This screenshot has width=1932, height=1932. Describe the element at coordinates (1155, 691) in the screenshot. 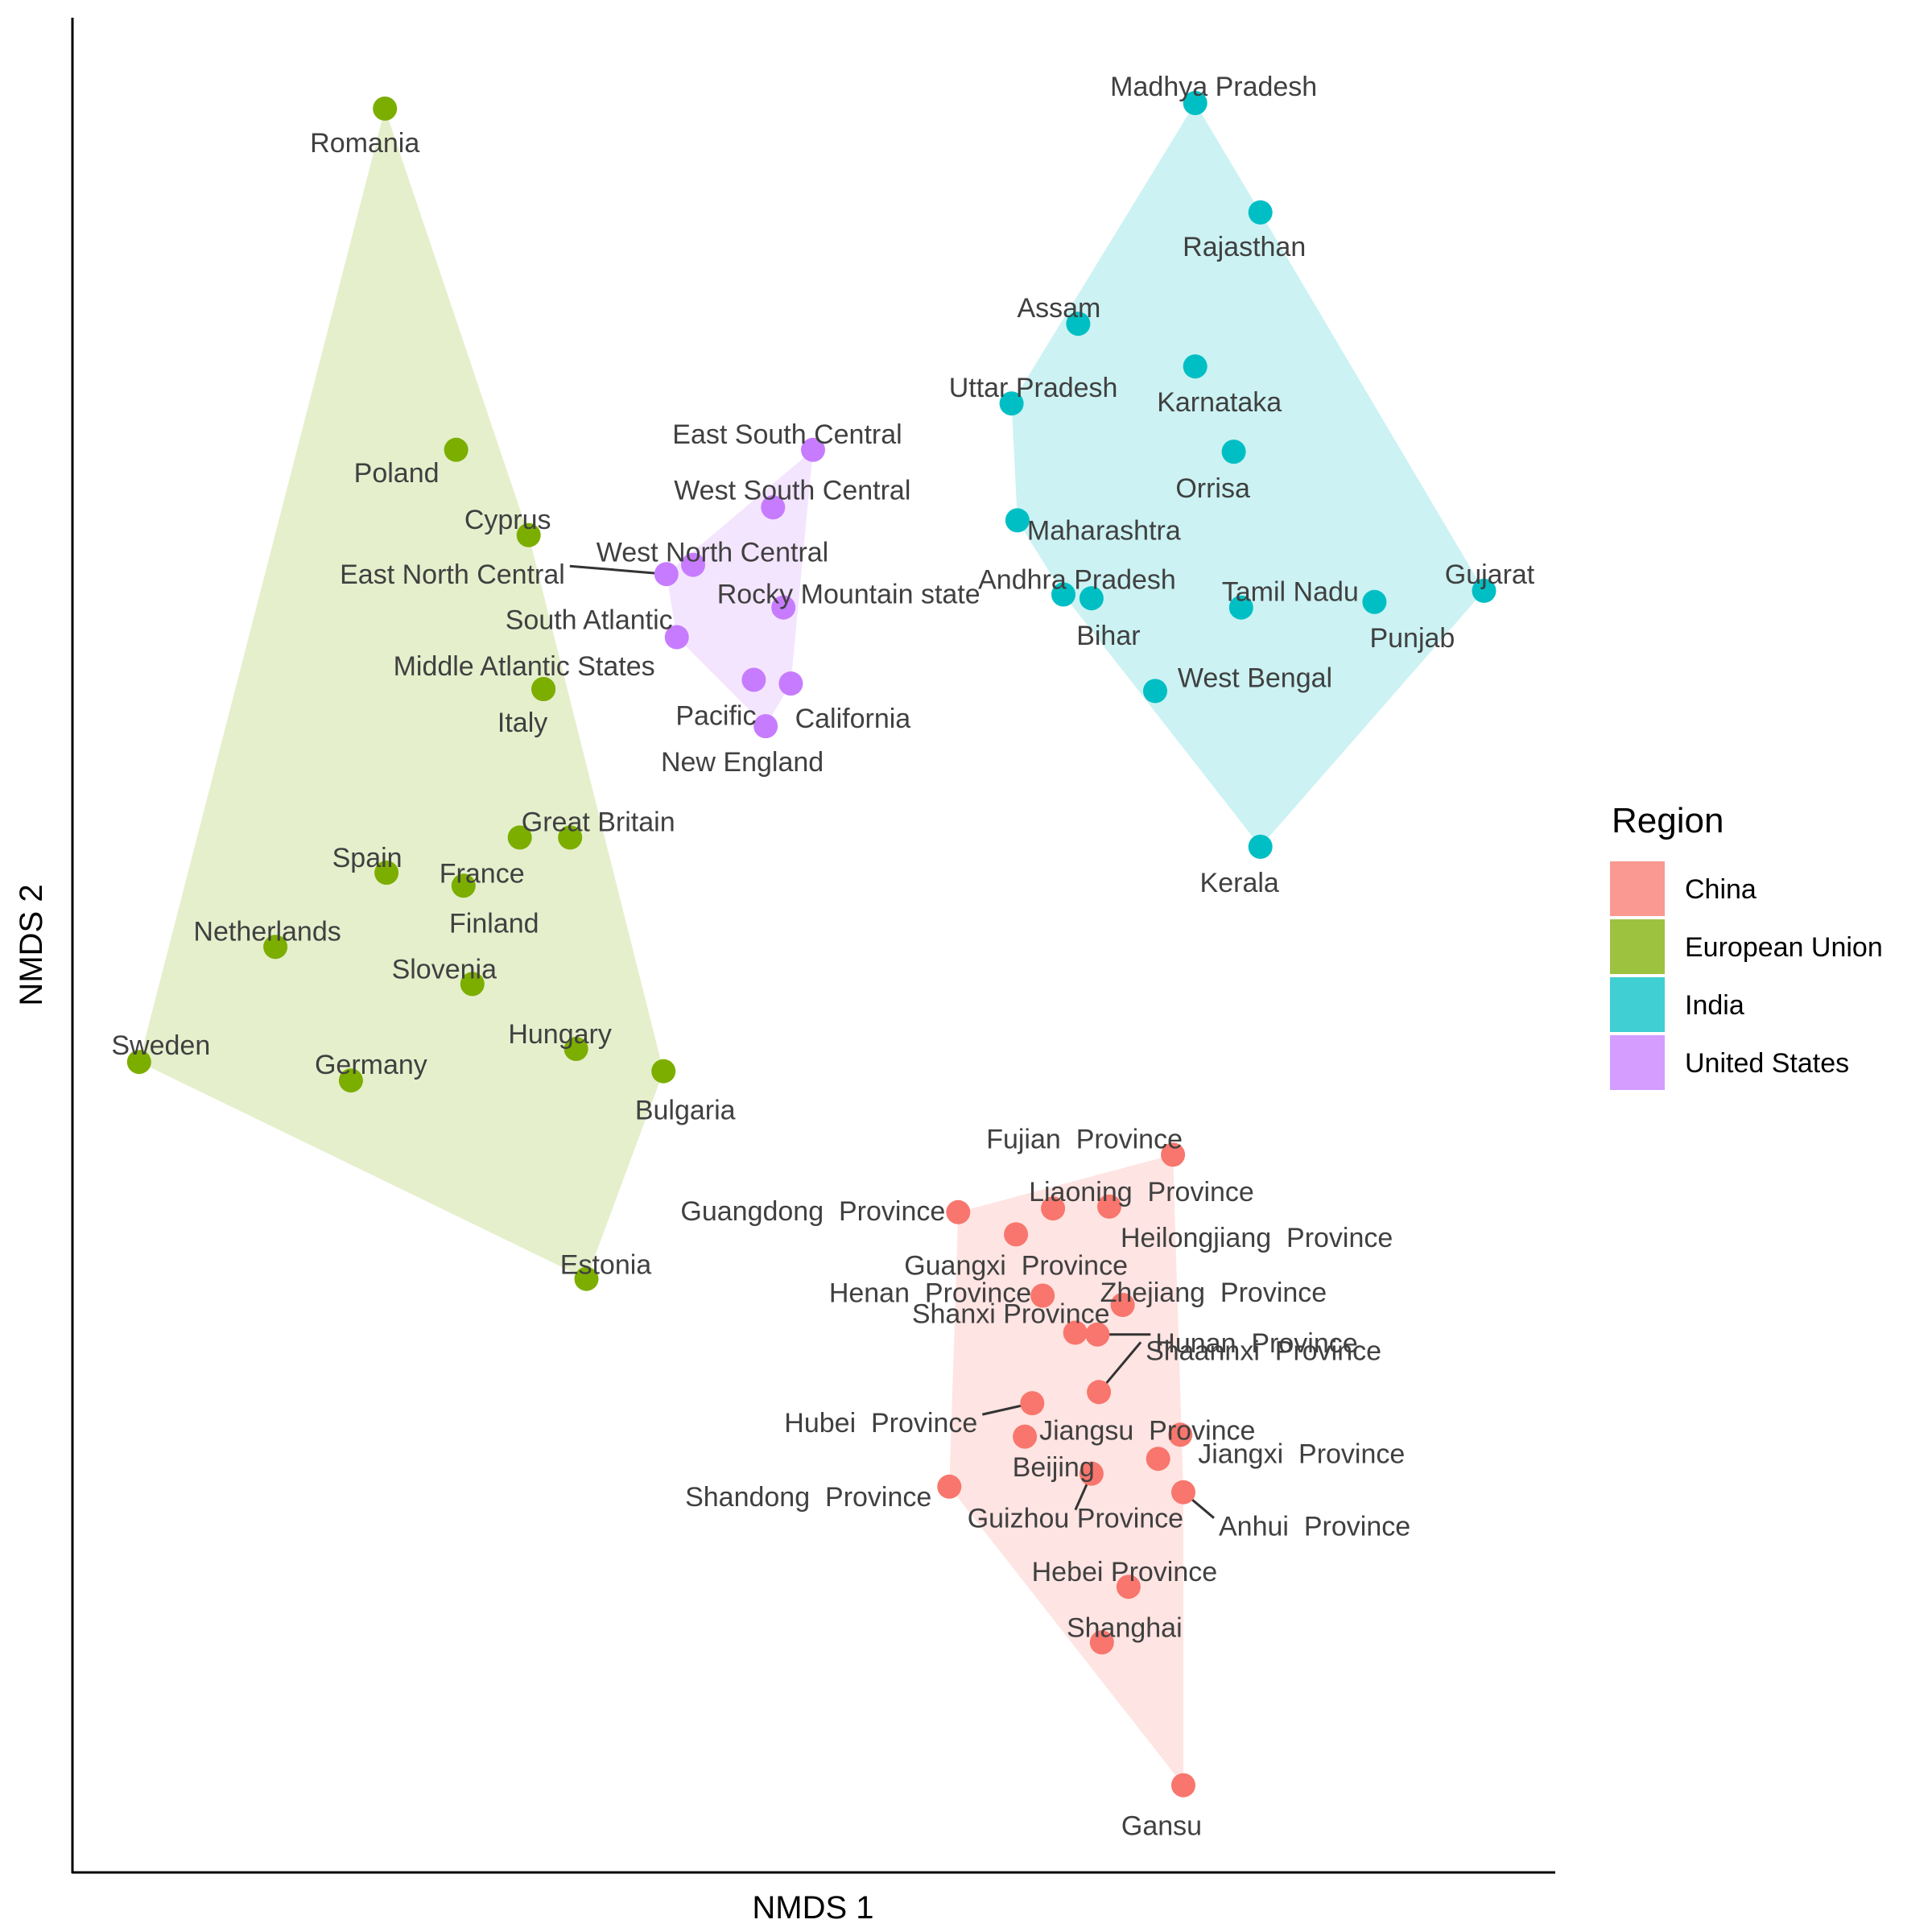

I see `point-west-bengal` at that location.